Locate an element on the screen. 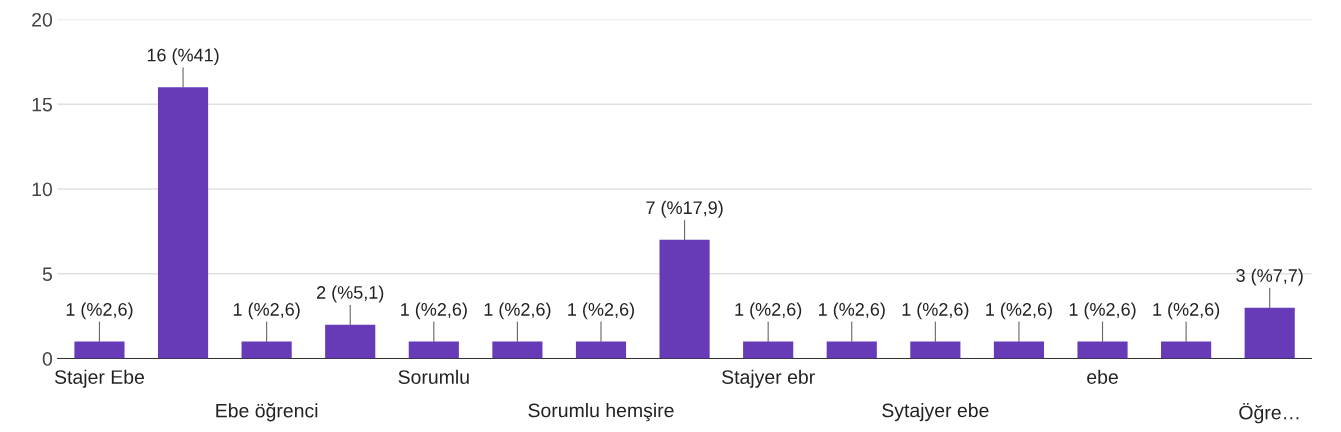 The height and width of the screenshot is (432, 1341). y-tick-label: 20 is located at coordinates (42, 19).